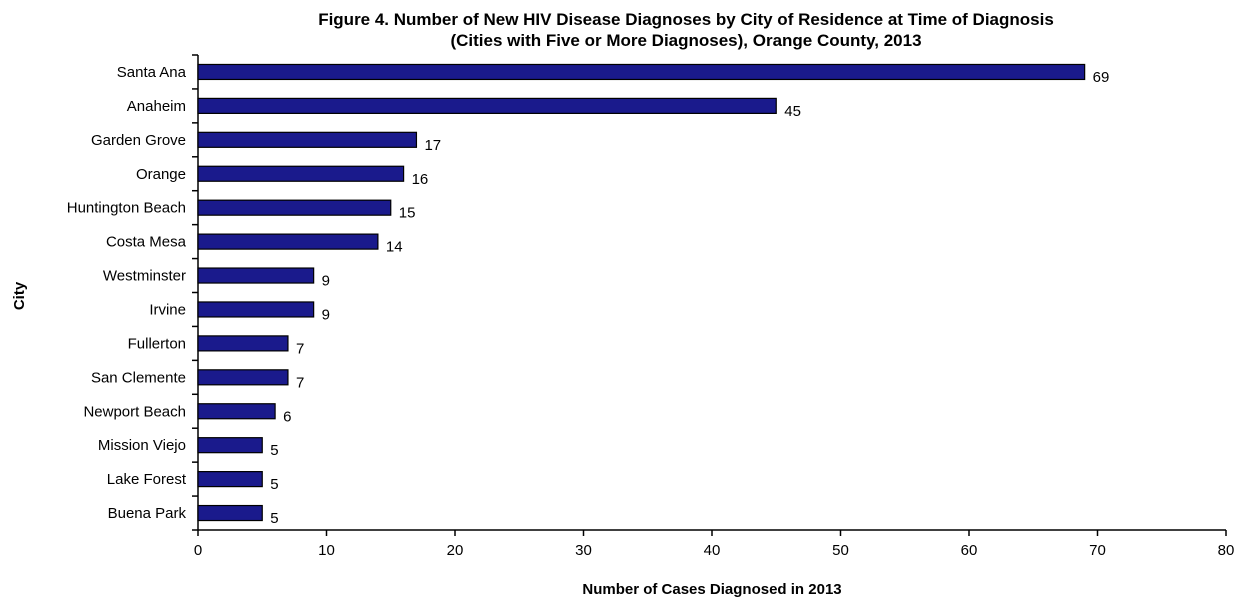  I want to click on category-label: Fullerton, so click(157, 343).